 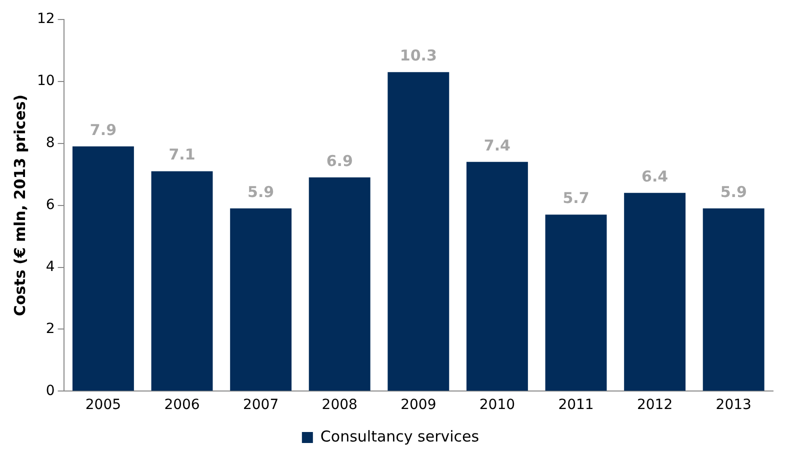 What do you see at coordinates (260, 405) in the screenshot?
I see `x-tick-label: 2007` at bounding box center [260, 405].